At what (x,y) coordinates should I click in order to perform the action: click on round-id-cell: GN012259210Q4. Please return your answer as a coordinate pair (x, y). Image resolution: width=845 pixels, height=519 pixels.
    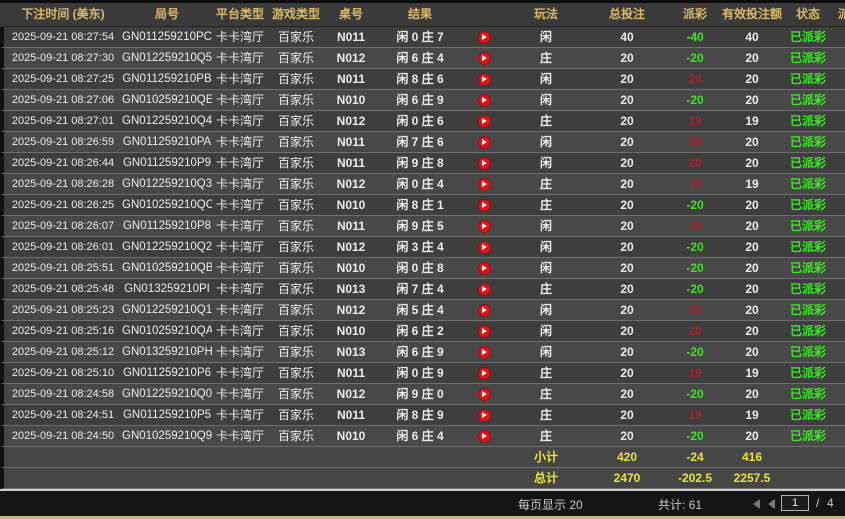
    Looking at the image, I should click on (167, 121).